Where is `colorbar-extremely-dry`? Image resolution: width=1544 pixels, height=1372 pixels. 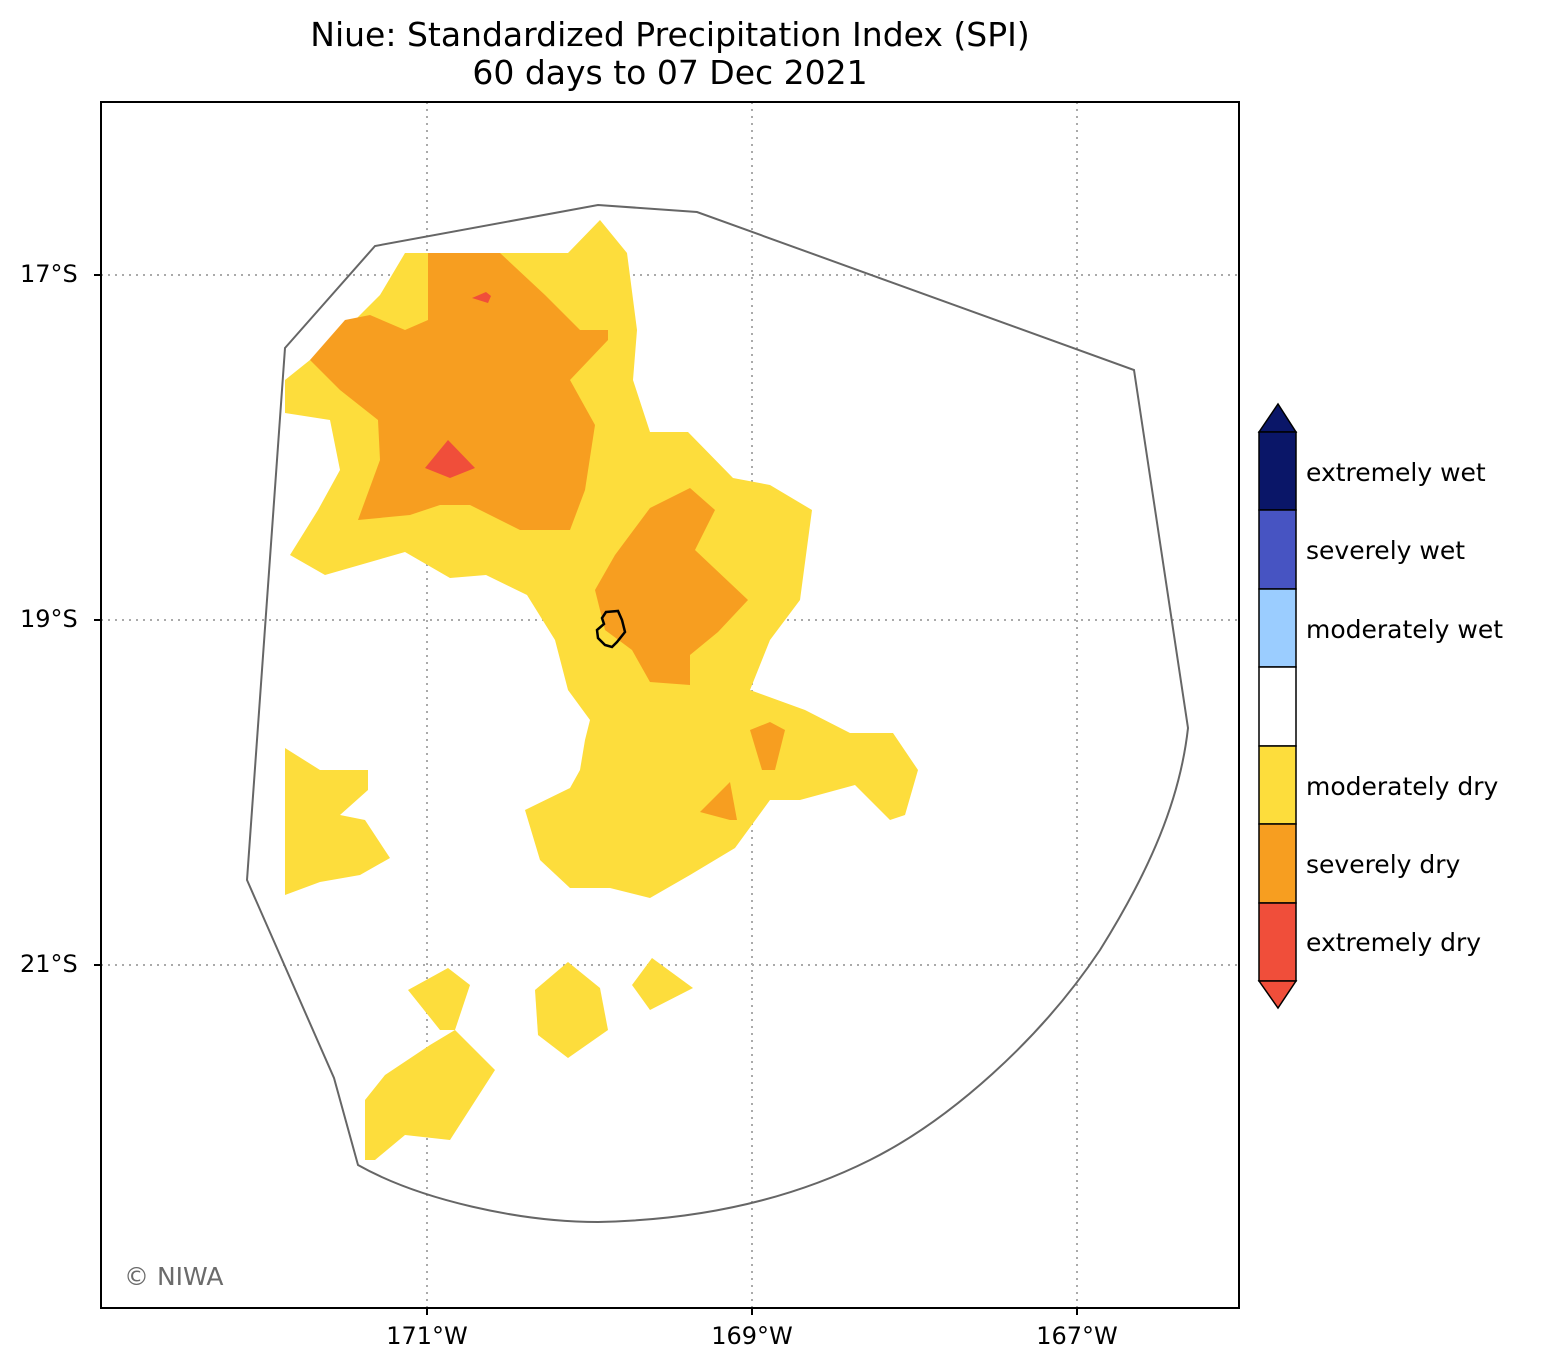 colorbar-extremely-dry is located at coordinates (1277, 942).